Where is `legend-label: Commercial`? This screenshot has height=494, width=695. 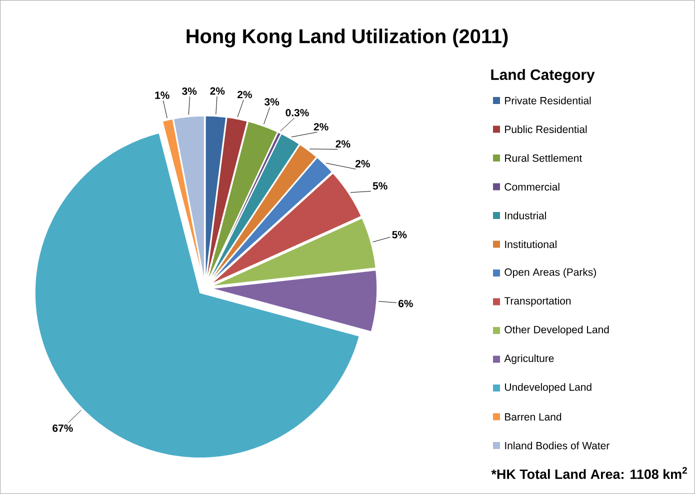
legend-label: Commercial is located at coordinates (532, 186).